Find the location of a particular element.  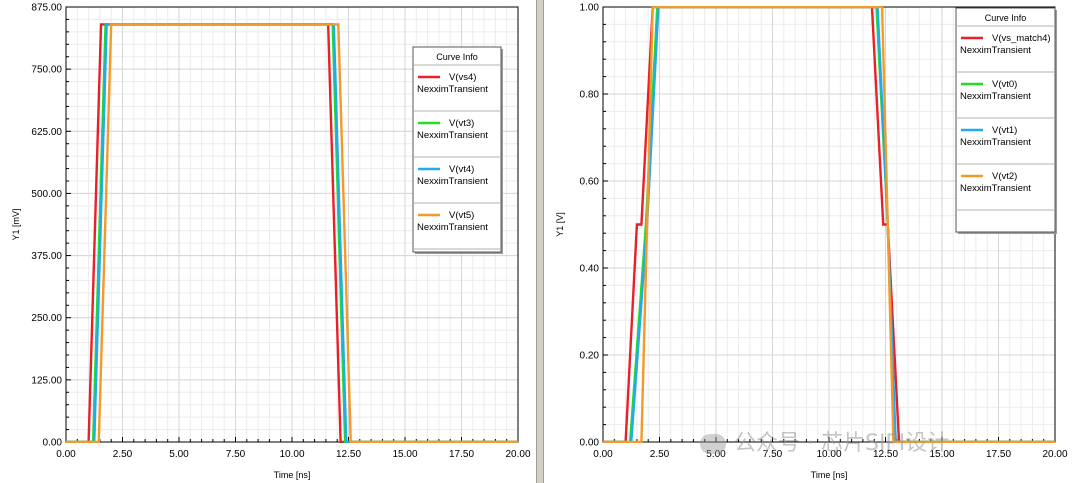

legend-series-name: V(vt3) is located at coordinates (461, 123).